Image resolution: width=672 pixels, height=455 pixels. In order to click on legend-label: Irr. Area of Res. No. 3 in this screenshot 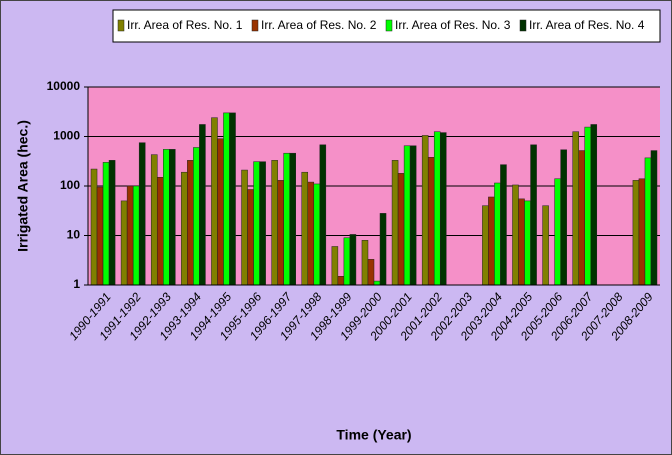, I will do `click(453, 25)`.